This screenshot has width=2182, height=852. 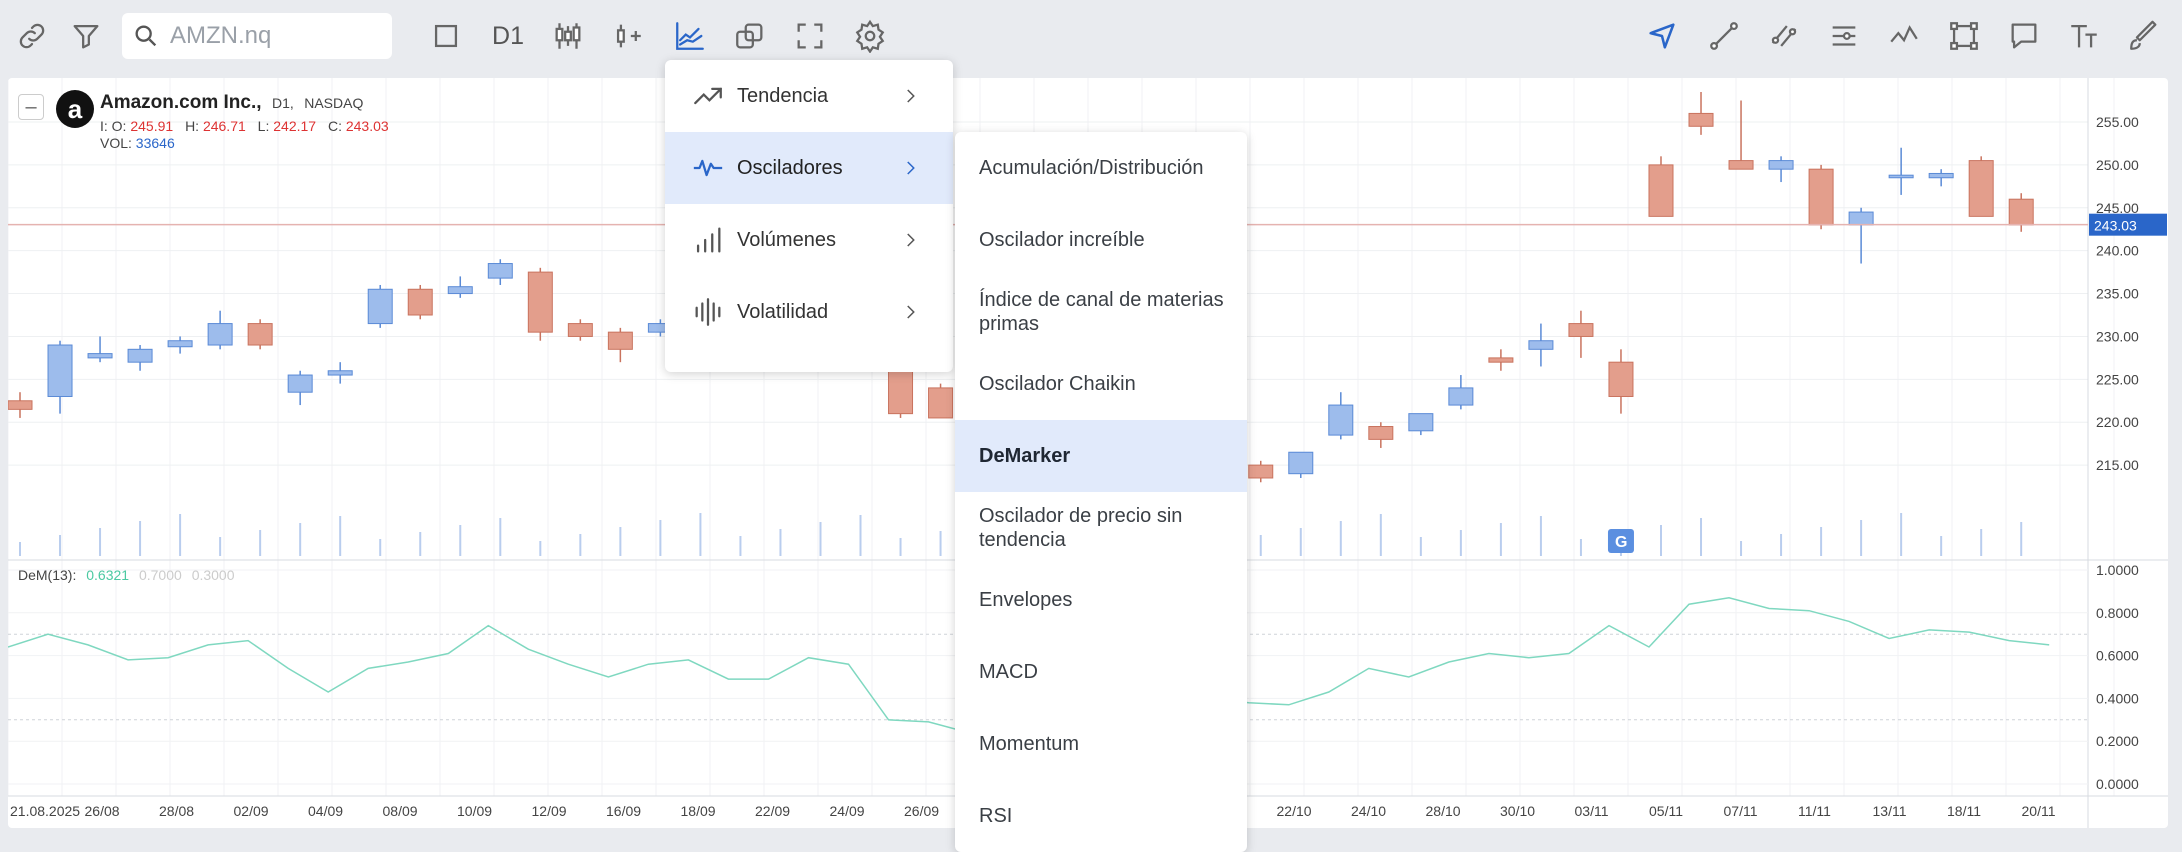 I want to click on menu-item-volumenes: Volúmenes, so click(x=809, y=240).